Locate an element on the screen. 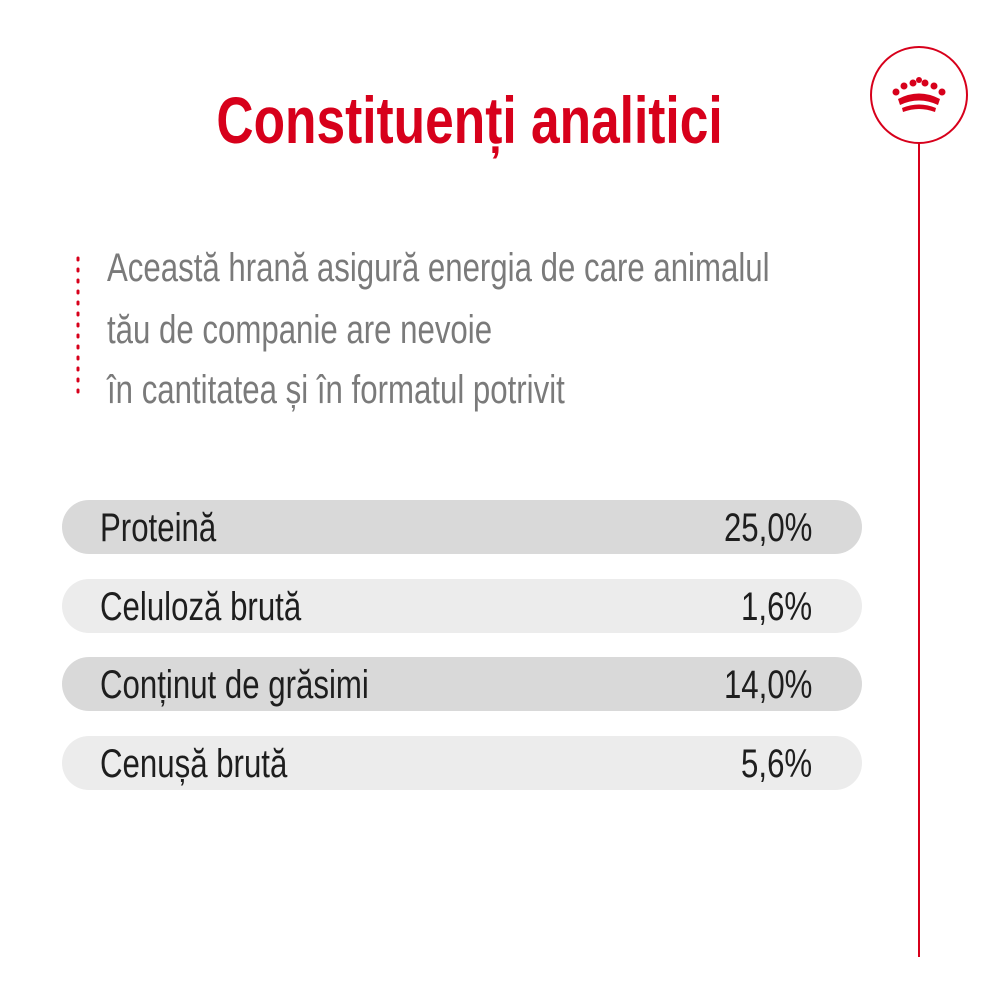 This screenshot has width=1000, height=1000. text: Cenușă brută is located at coordinates (194, 763).